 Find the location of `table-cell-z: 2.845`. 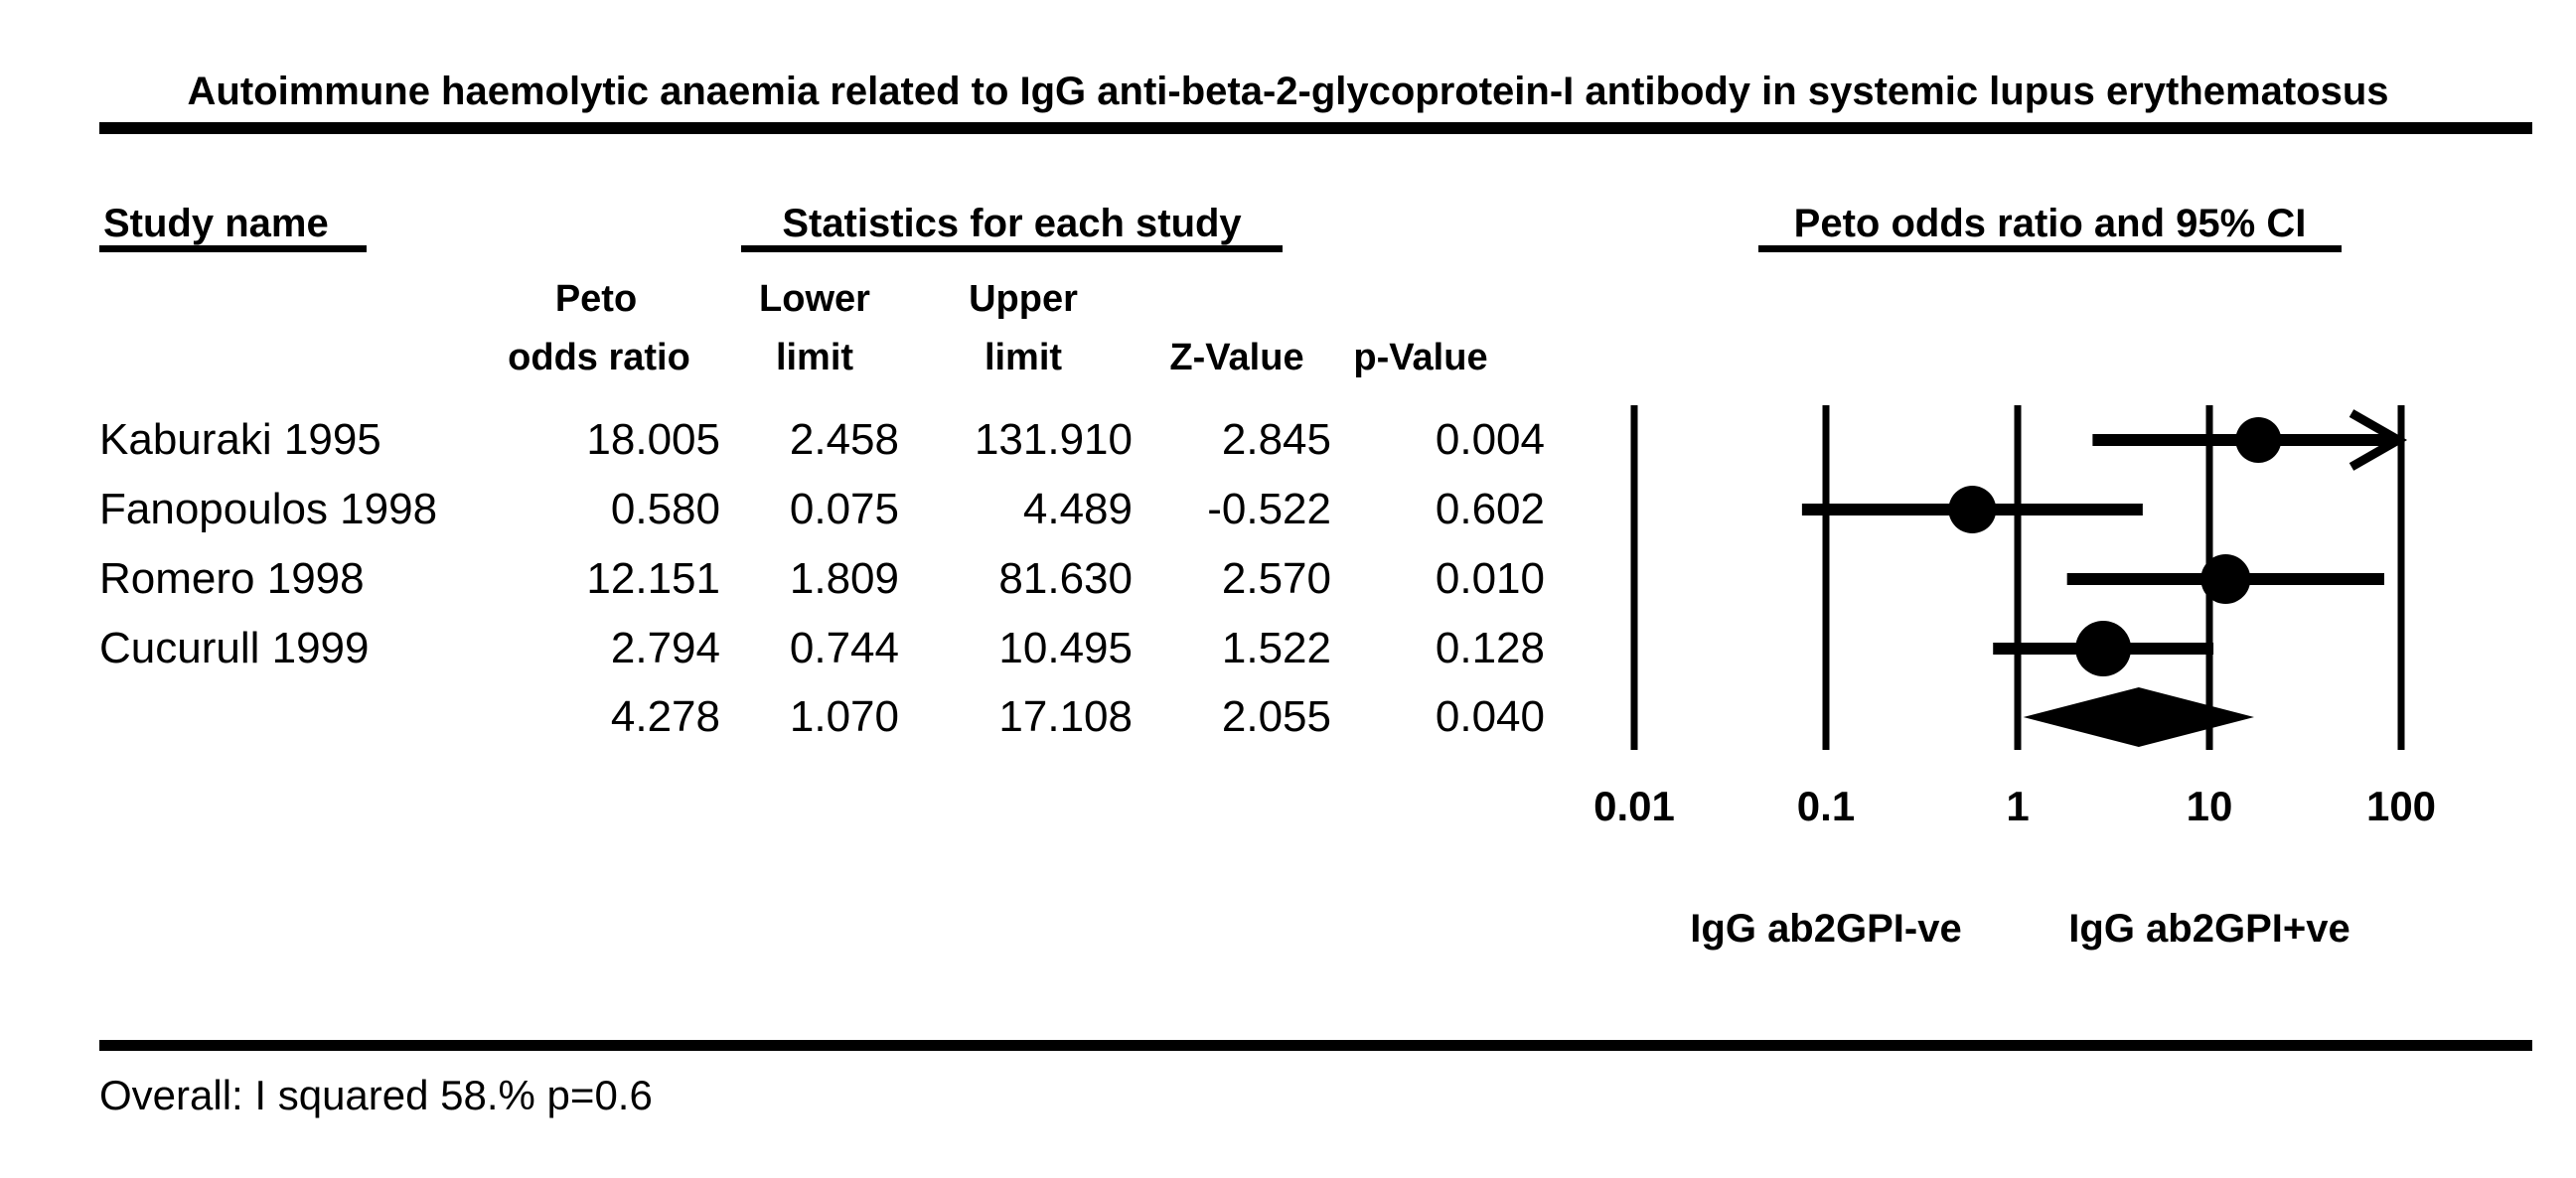

table-cell-z: 2.845 is located at coordinates (1276, 440).